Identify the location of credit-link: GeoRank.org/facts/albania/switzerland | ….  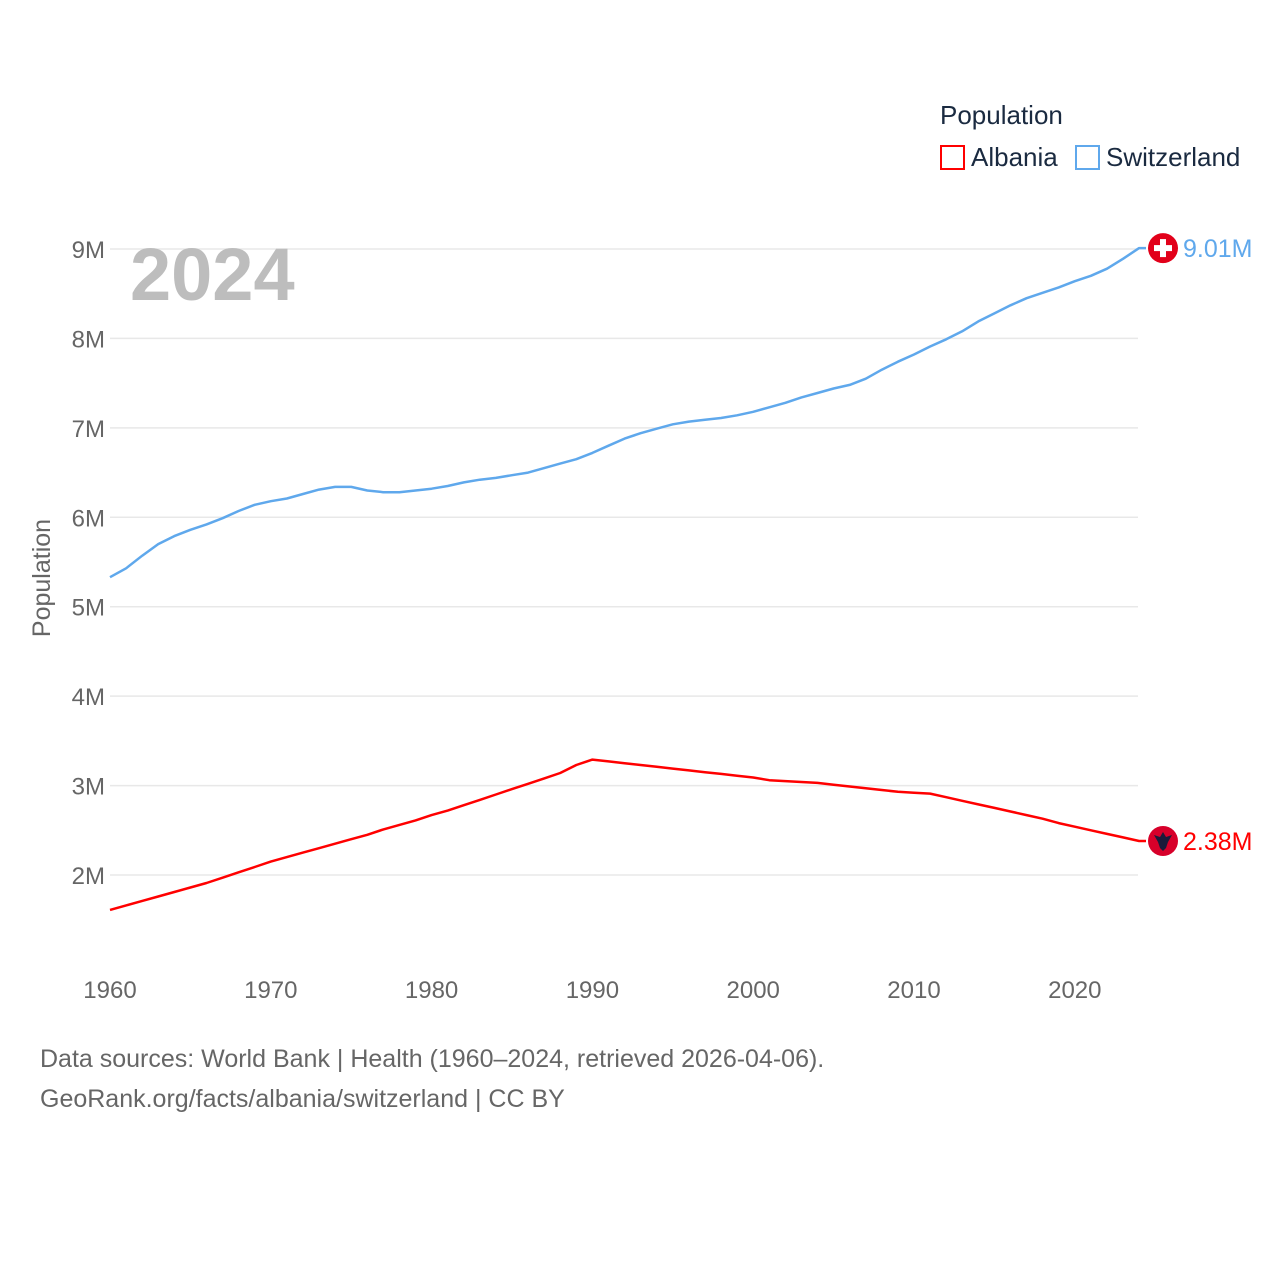
(302, 1099).